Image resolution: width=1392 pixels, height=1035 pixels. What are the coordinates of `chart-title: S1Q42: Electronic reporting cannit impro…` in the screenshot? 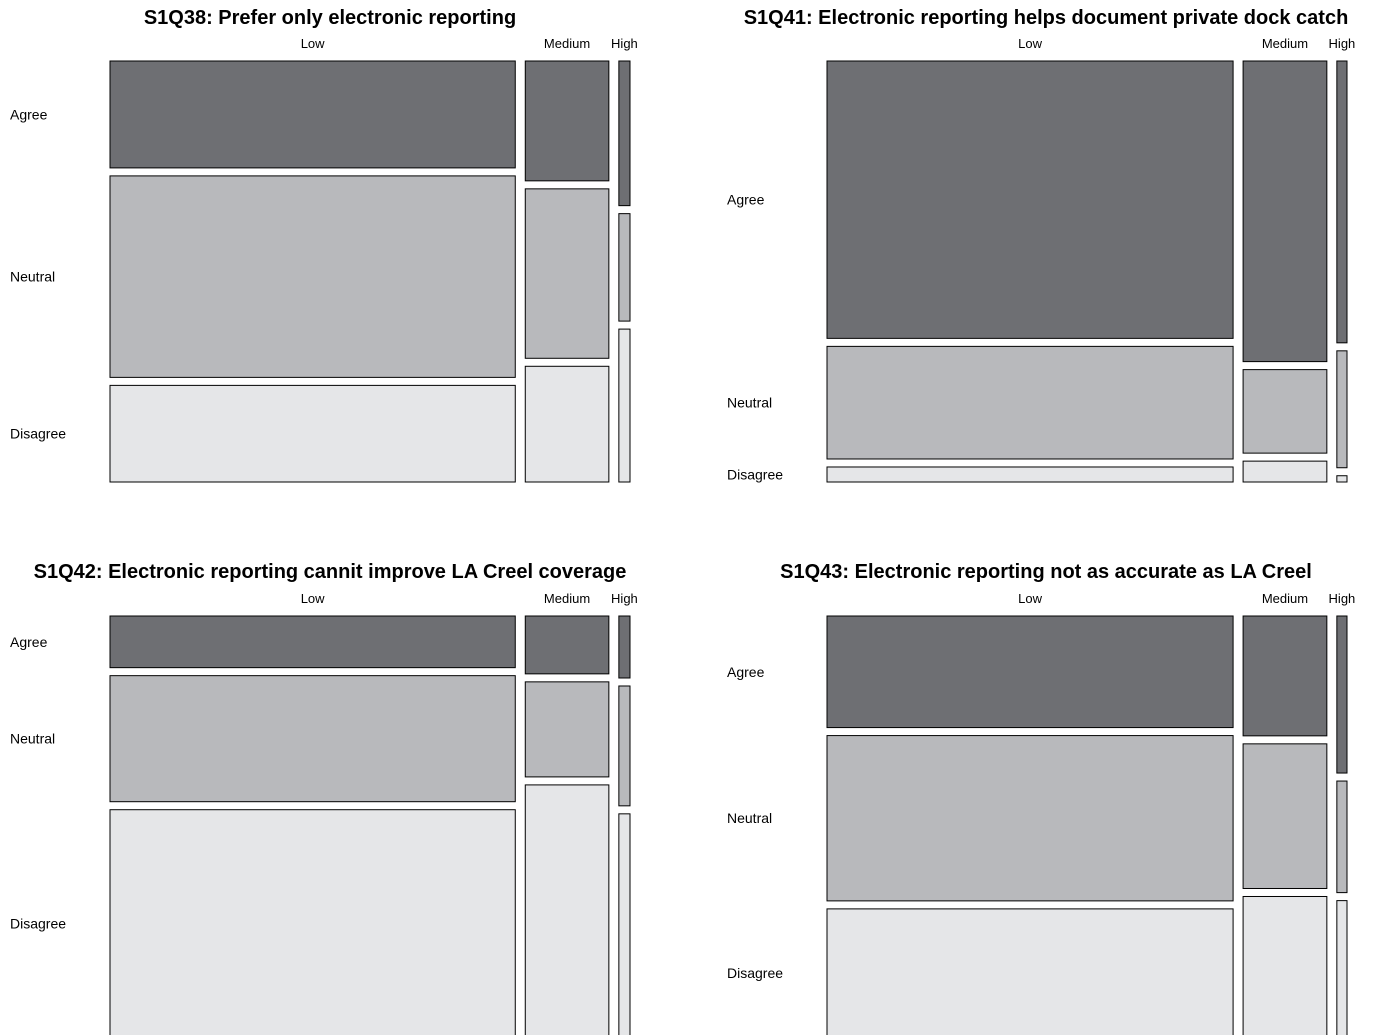 It's located at (330, 572).